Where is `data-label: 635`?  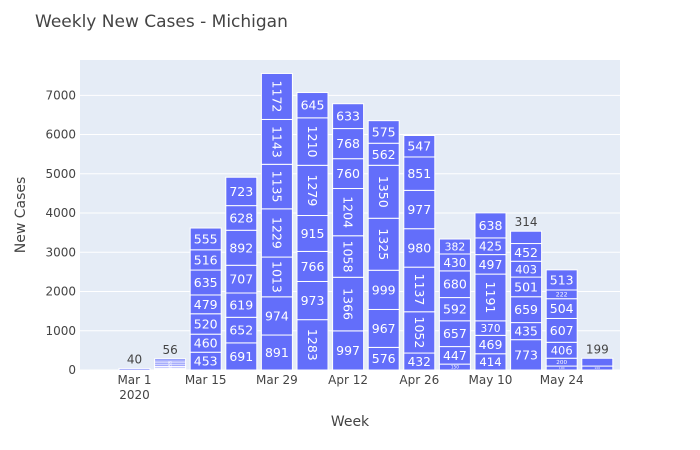
data-label: 635 is located at coordinates (206, 282).